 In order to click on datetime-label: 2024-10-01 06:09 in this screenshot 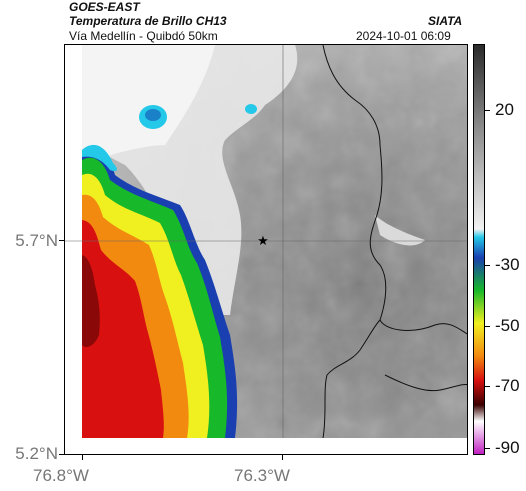, I will do `click(403, 36)`.